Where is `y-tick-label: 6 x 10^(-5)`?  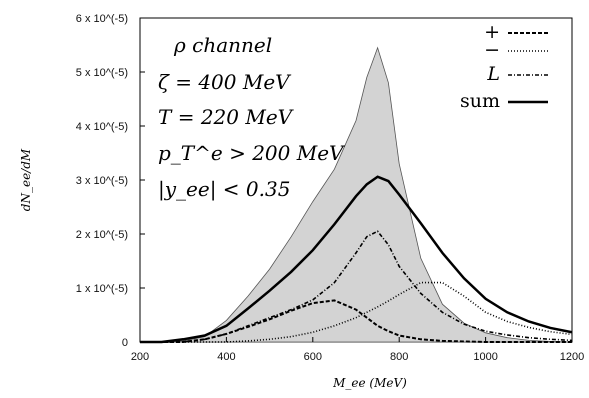
y-tick-label: 6 x 10^(-5) is located at coordinates (102, 19).